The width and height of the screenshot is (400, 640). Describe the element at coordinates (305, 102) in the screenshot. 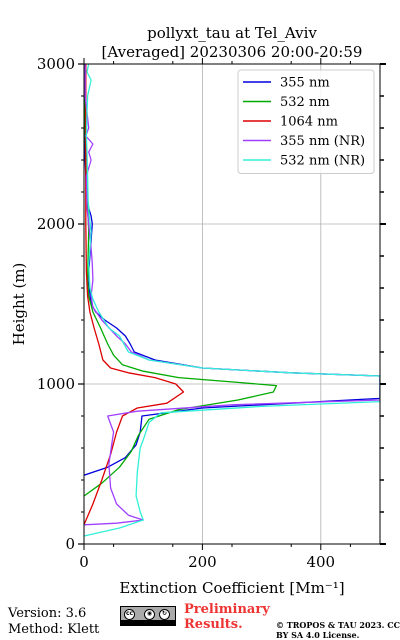

I see `legend-label: 532 nm` at that location.